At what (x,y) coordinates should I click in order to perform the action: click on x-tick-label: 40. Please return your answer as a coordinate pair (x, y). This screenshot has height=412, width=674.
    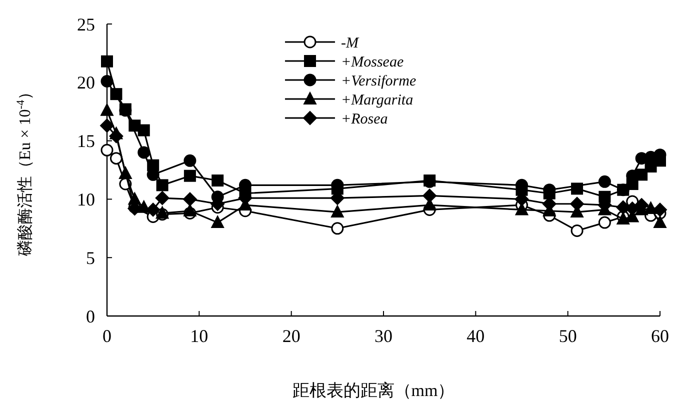
    Looking at the image, I should click on (475, 336).